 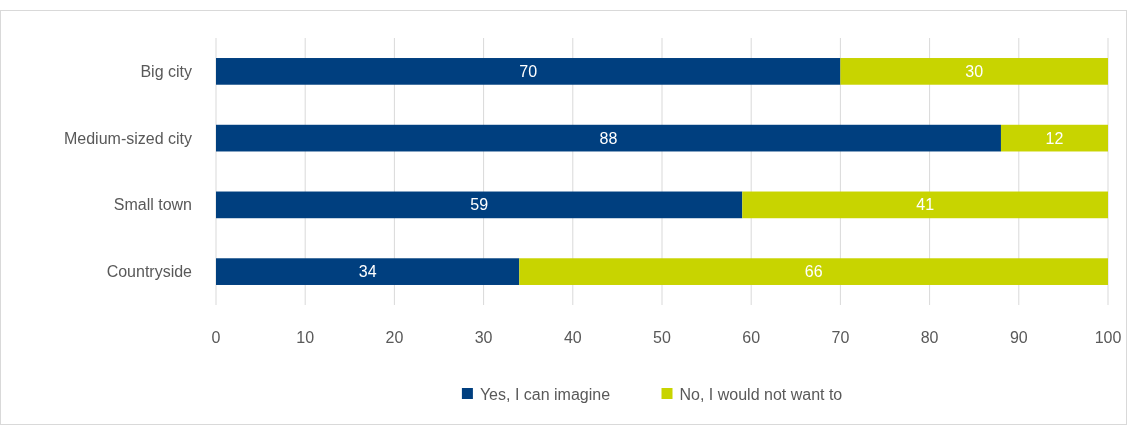 What do you see at coordinates (166, 71) in the screenshot?
I see `y-tick-label: Big city` at bounding box center [166, 71].